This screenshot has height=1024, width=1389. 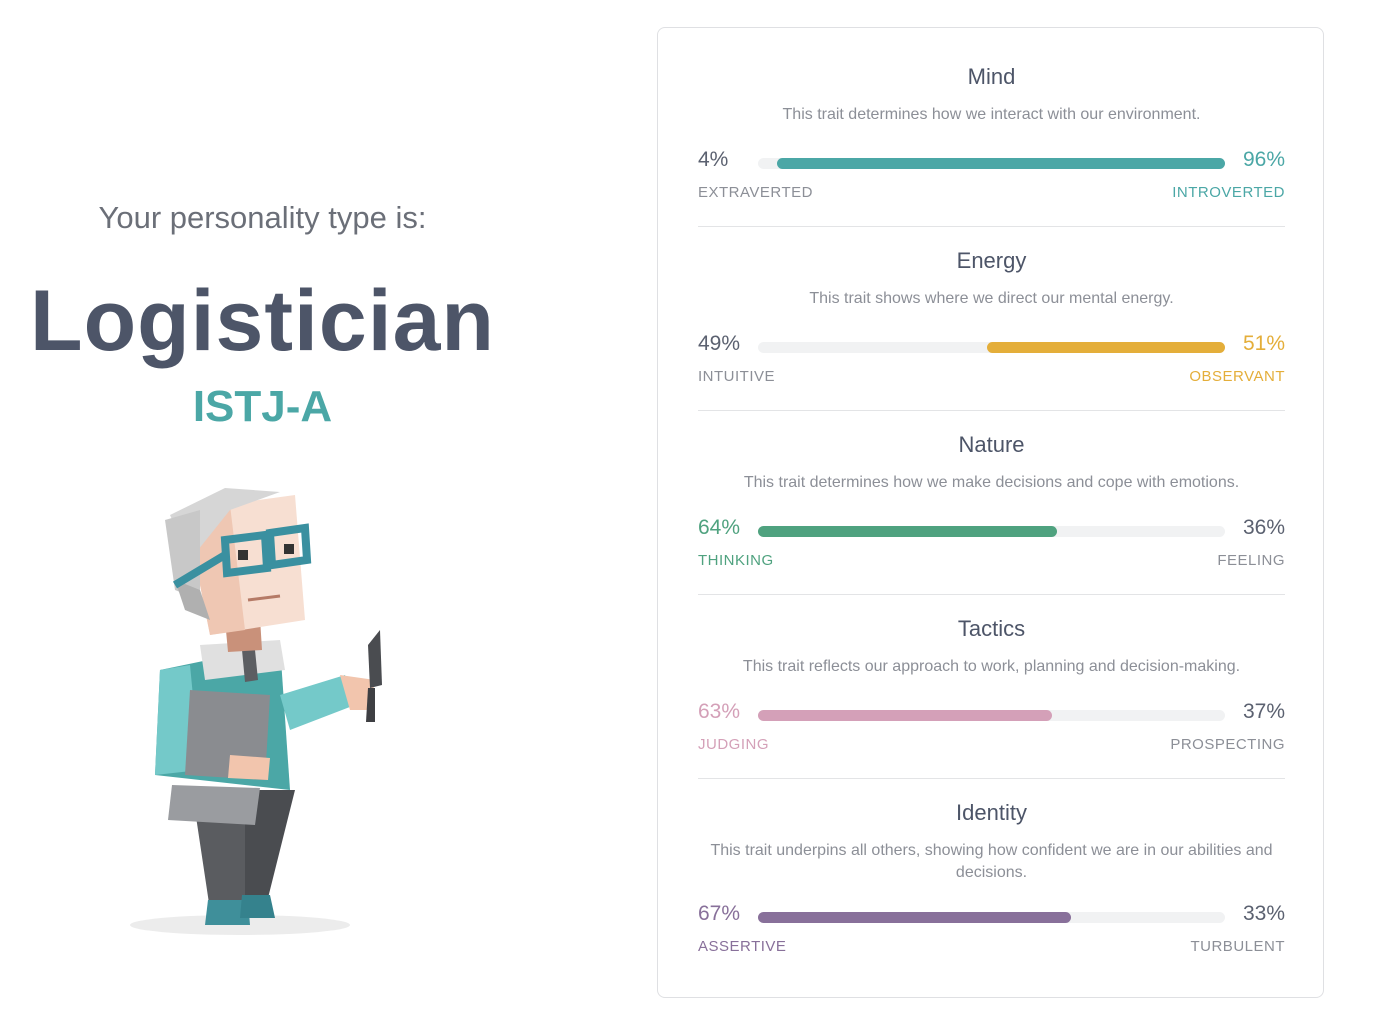 I want to click on left-percentage: 4%, so click(x=713, y=159).